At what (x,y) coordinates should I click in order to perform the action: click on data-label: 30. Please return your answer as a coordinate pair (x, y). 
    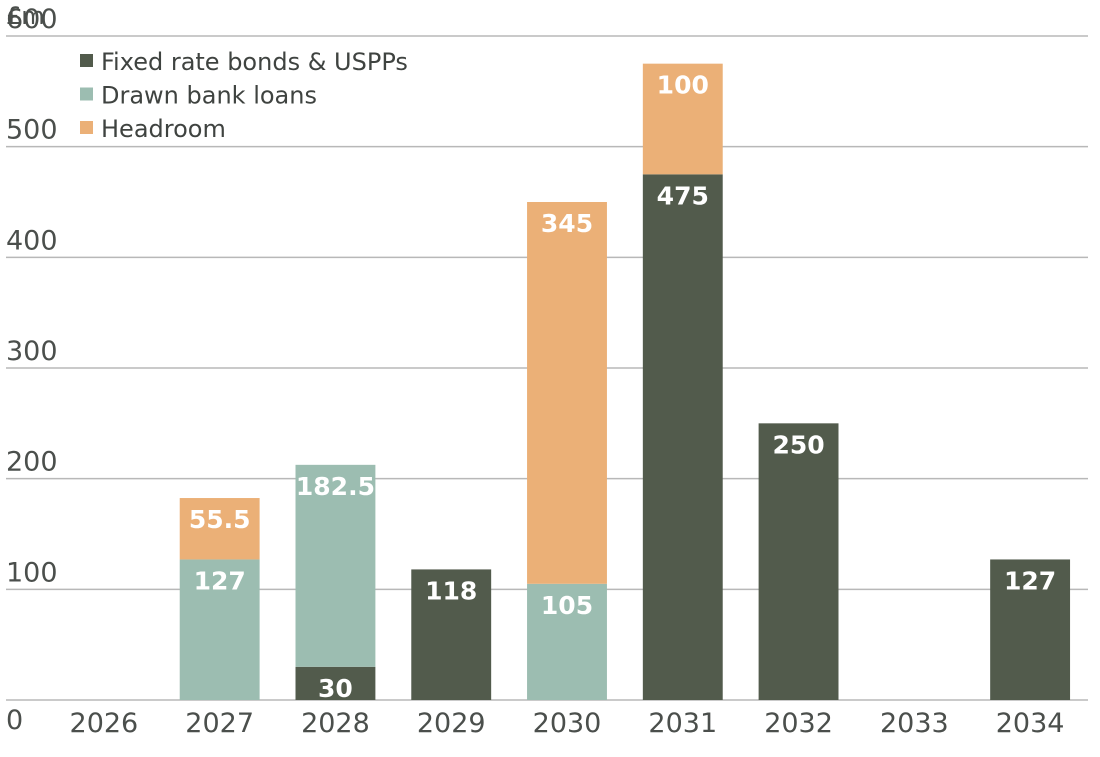
    Looking at the image, I should click on (335, 688).